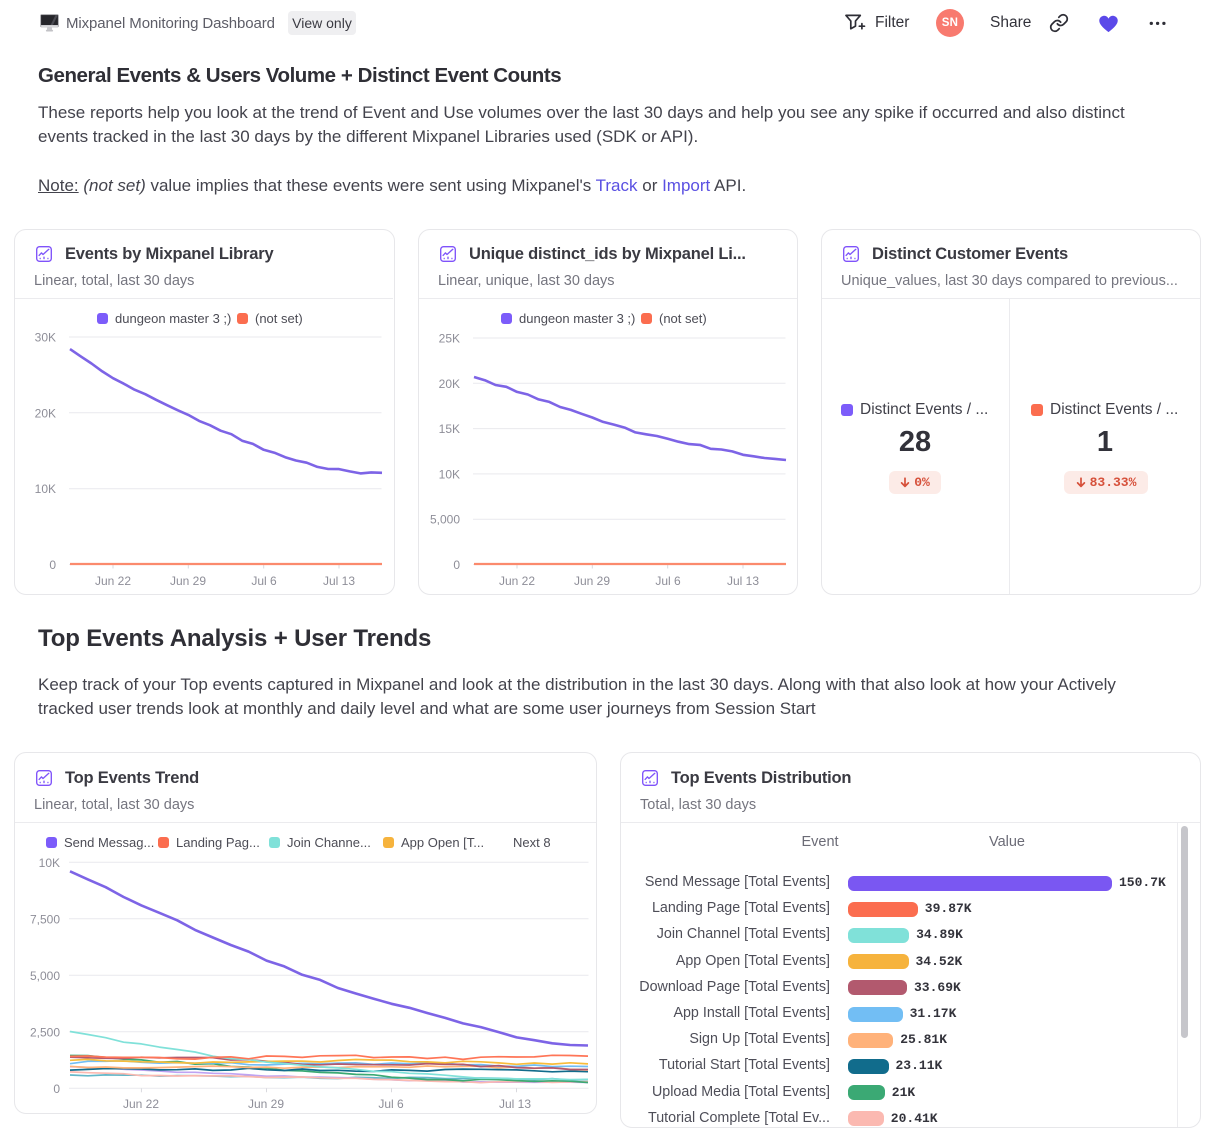  Describe the element at coordinates (449, 429) in the screenshot. I see `svg-text: 15K` at that location.